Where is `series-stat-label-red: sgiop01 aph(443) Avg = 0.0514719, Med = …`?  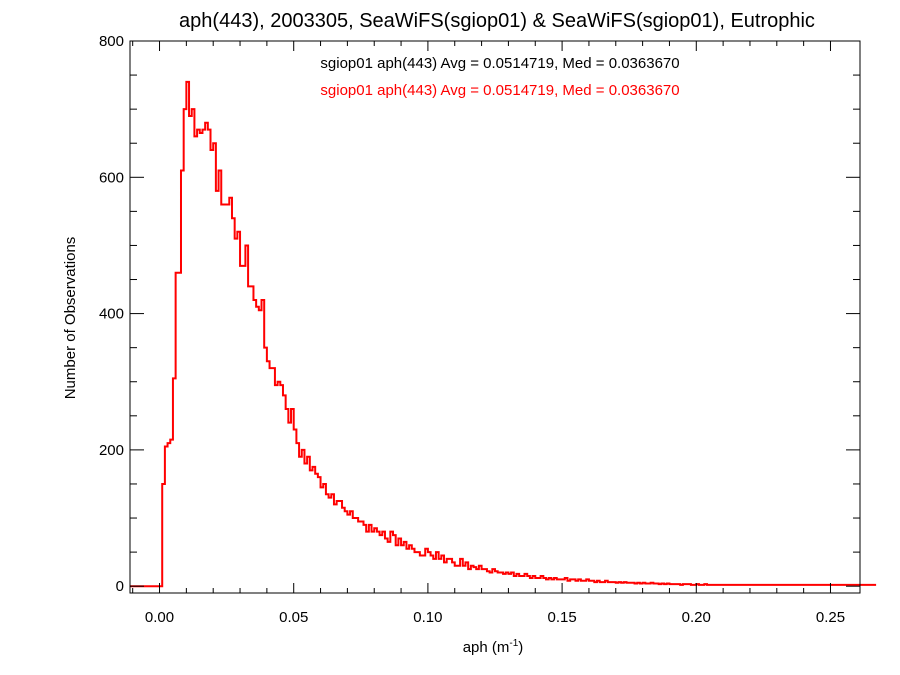 series-stat-label-red: sgiop01 aph(443) Avg = 0.0514719, Med = … is located at coordinates (499, 90).